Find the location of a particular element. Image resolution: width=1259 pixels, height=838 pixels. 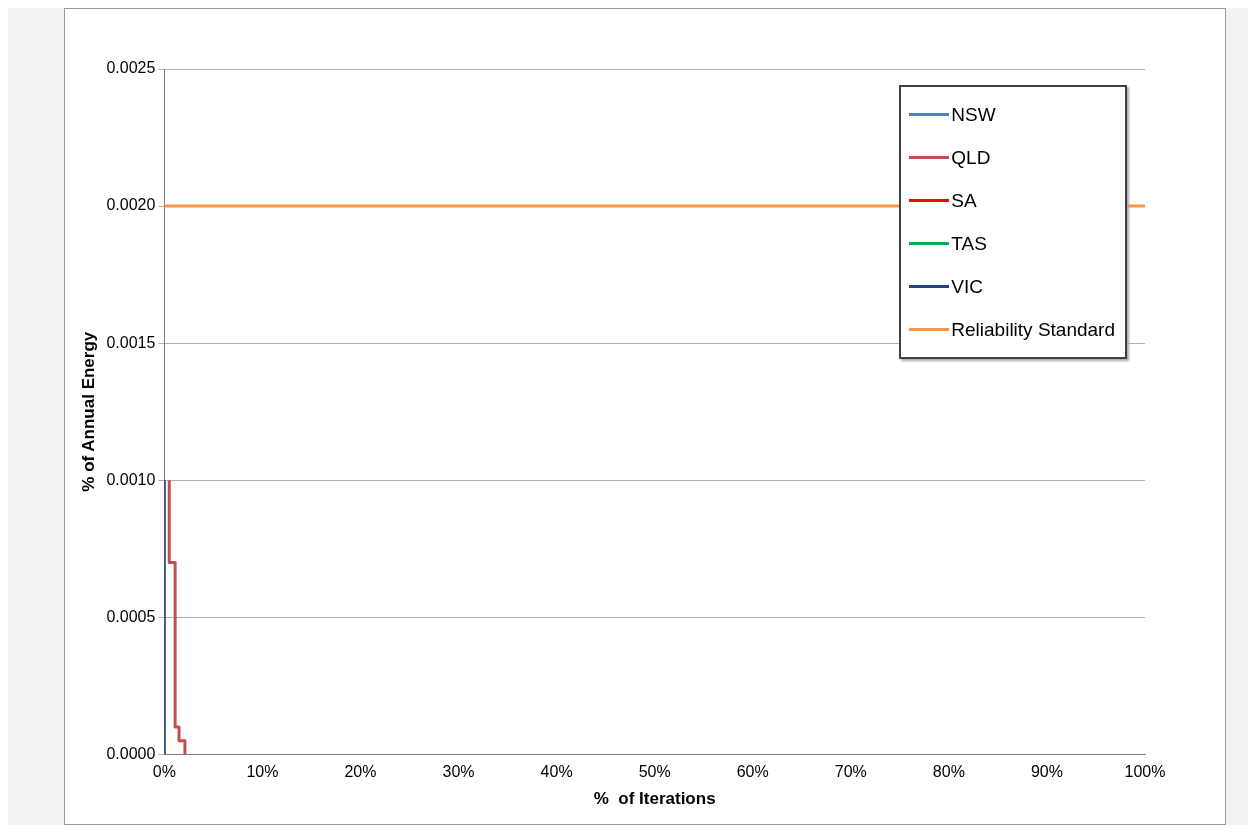

x-tick-label: 30% is located at coordinates (458, 772).